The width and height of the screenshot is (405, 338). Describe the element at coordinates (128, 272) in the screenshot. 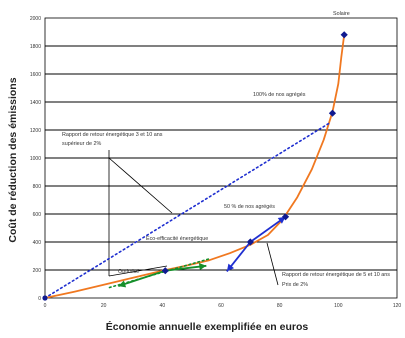

I see `annotation-bottom-left: Optimisé` at that location.